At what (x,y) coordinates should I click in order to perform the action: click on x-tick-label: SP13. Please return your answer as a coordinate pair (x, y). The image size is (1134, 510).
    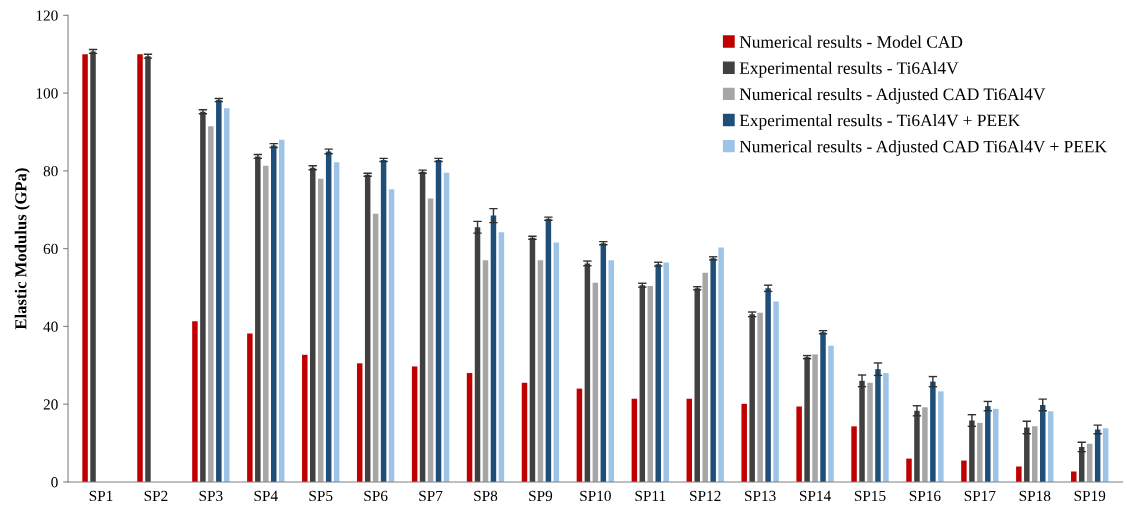
    Looking at the image, I should click on (760, 496).